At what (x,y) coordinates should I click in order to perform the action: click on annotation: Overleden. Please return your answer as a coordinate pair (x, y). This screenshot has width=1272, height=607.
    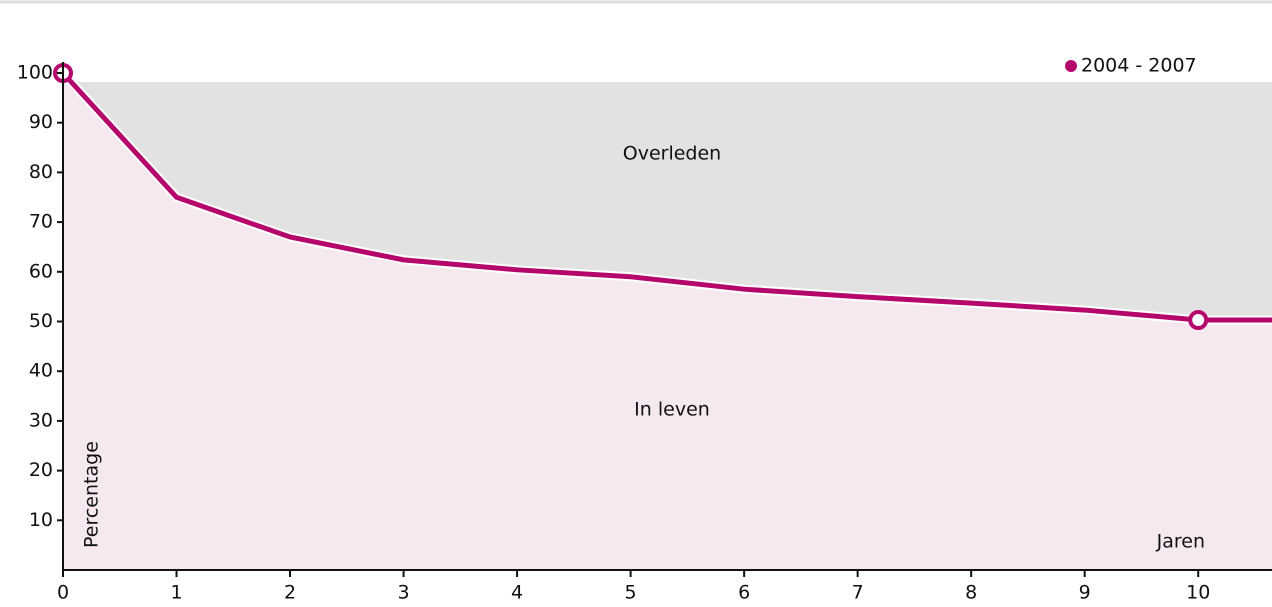
    Looking at the image, I should click on (672, 154).